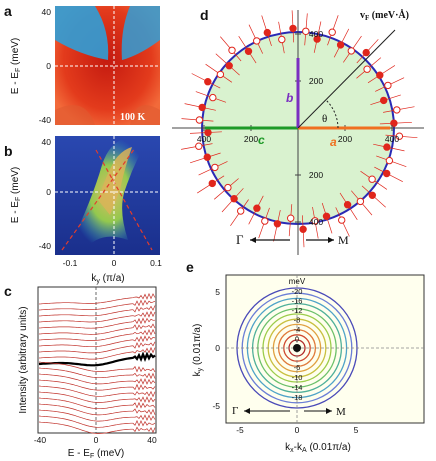 The width and height of the screenshot is (436, 461). What do you see at coordinates (75, 115) in the screenshot?
I see `panel-a-cone-lower-left` at bounding box center [75, 115].